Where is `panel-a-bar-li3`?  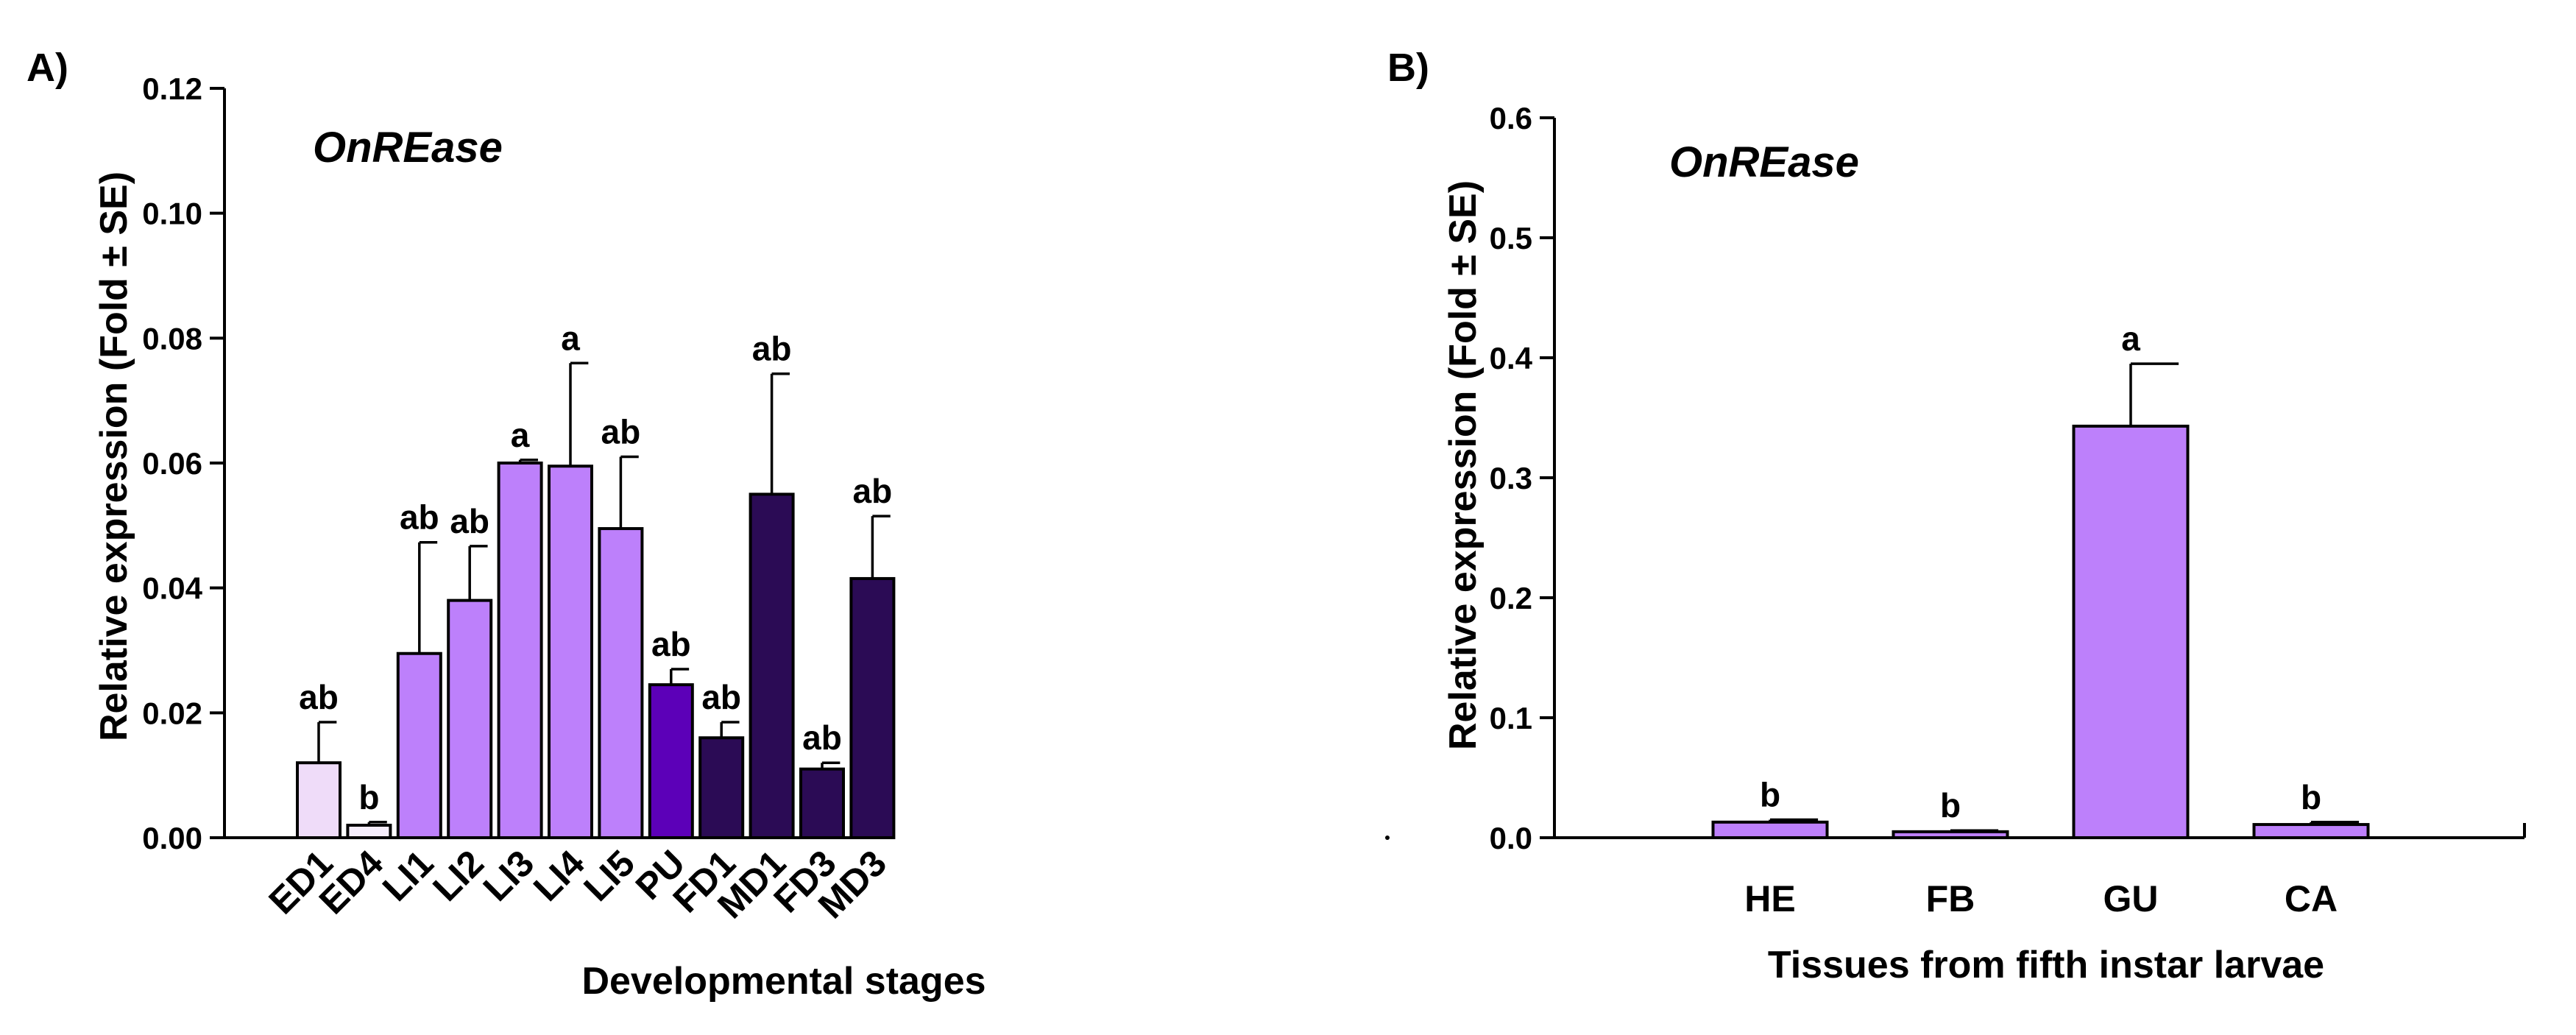
panel-a-bar-li3 is located at coordinates (520, 650).